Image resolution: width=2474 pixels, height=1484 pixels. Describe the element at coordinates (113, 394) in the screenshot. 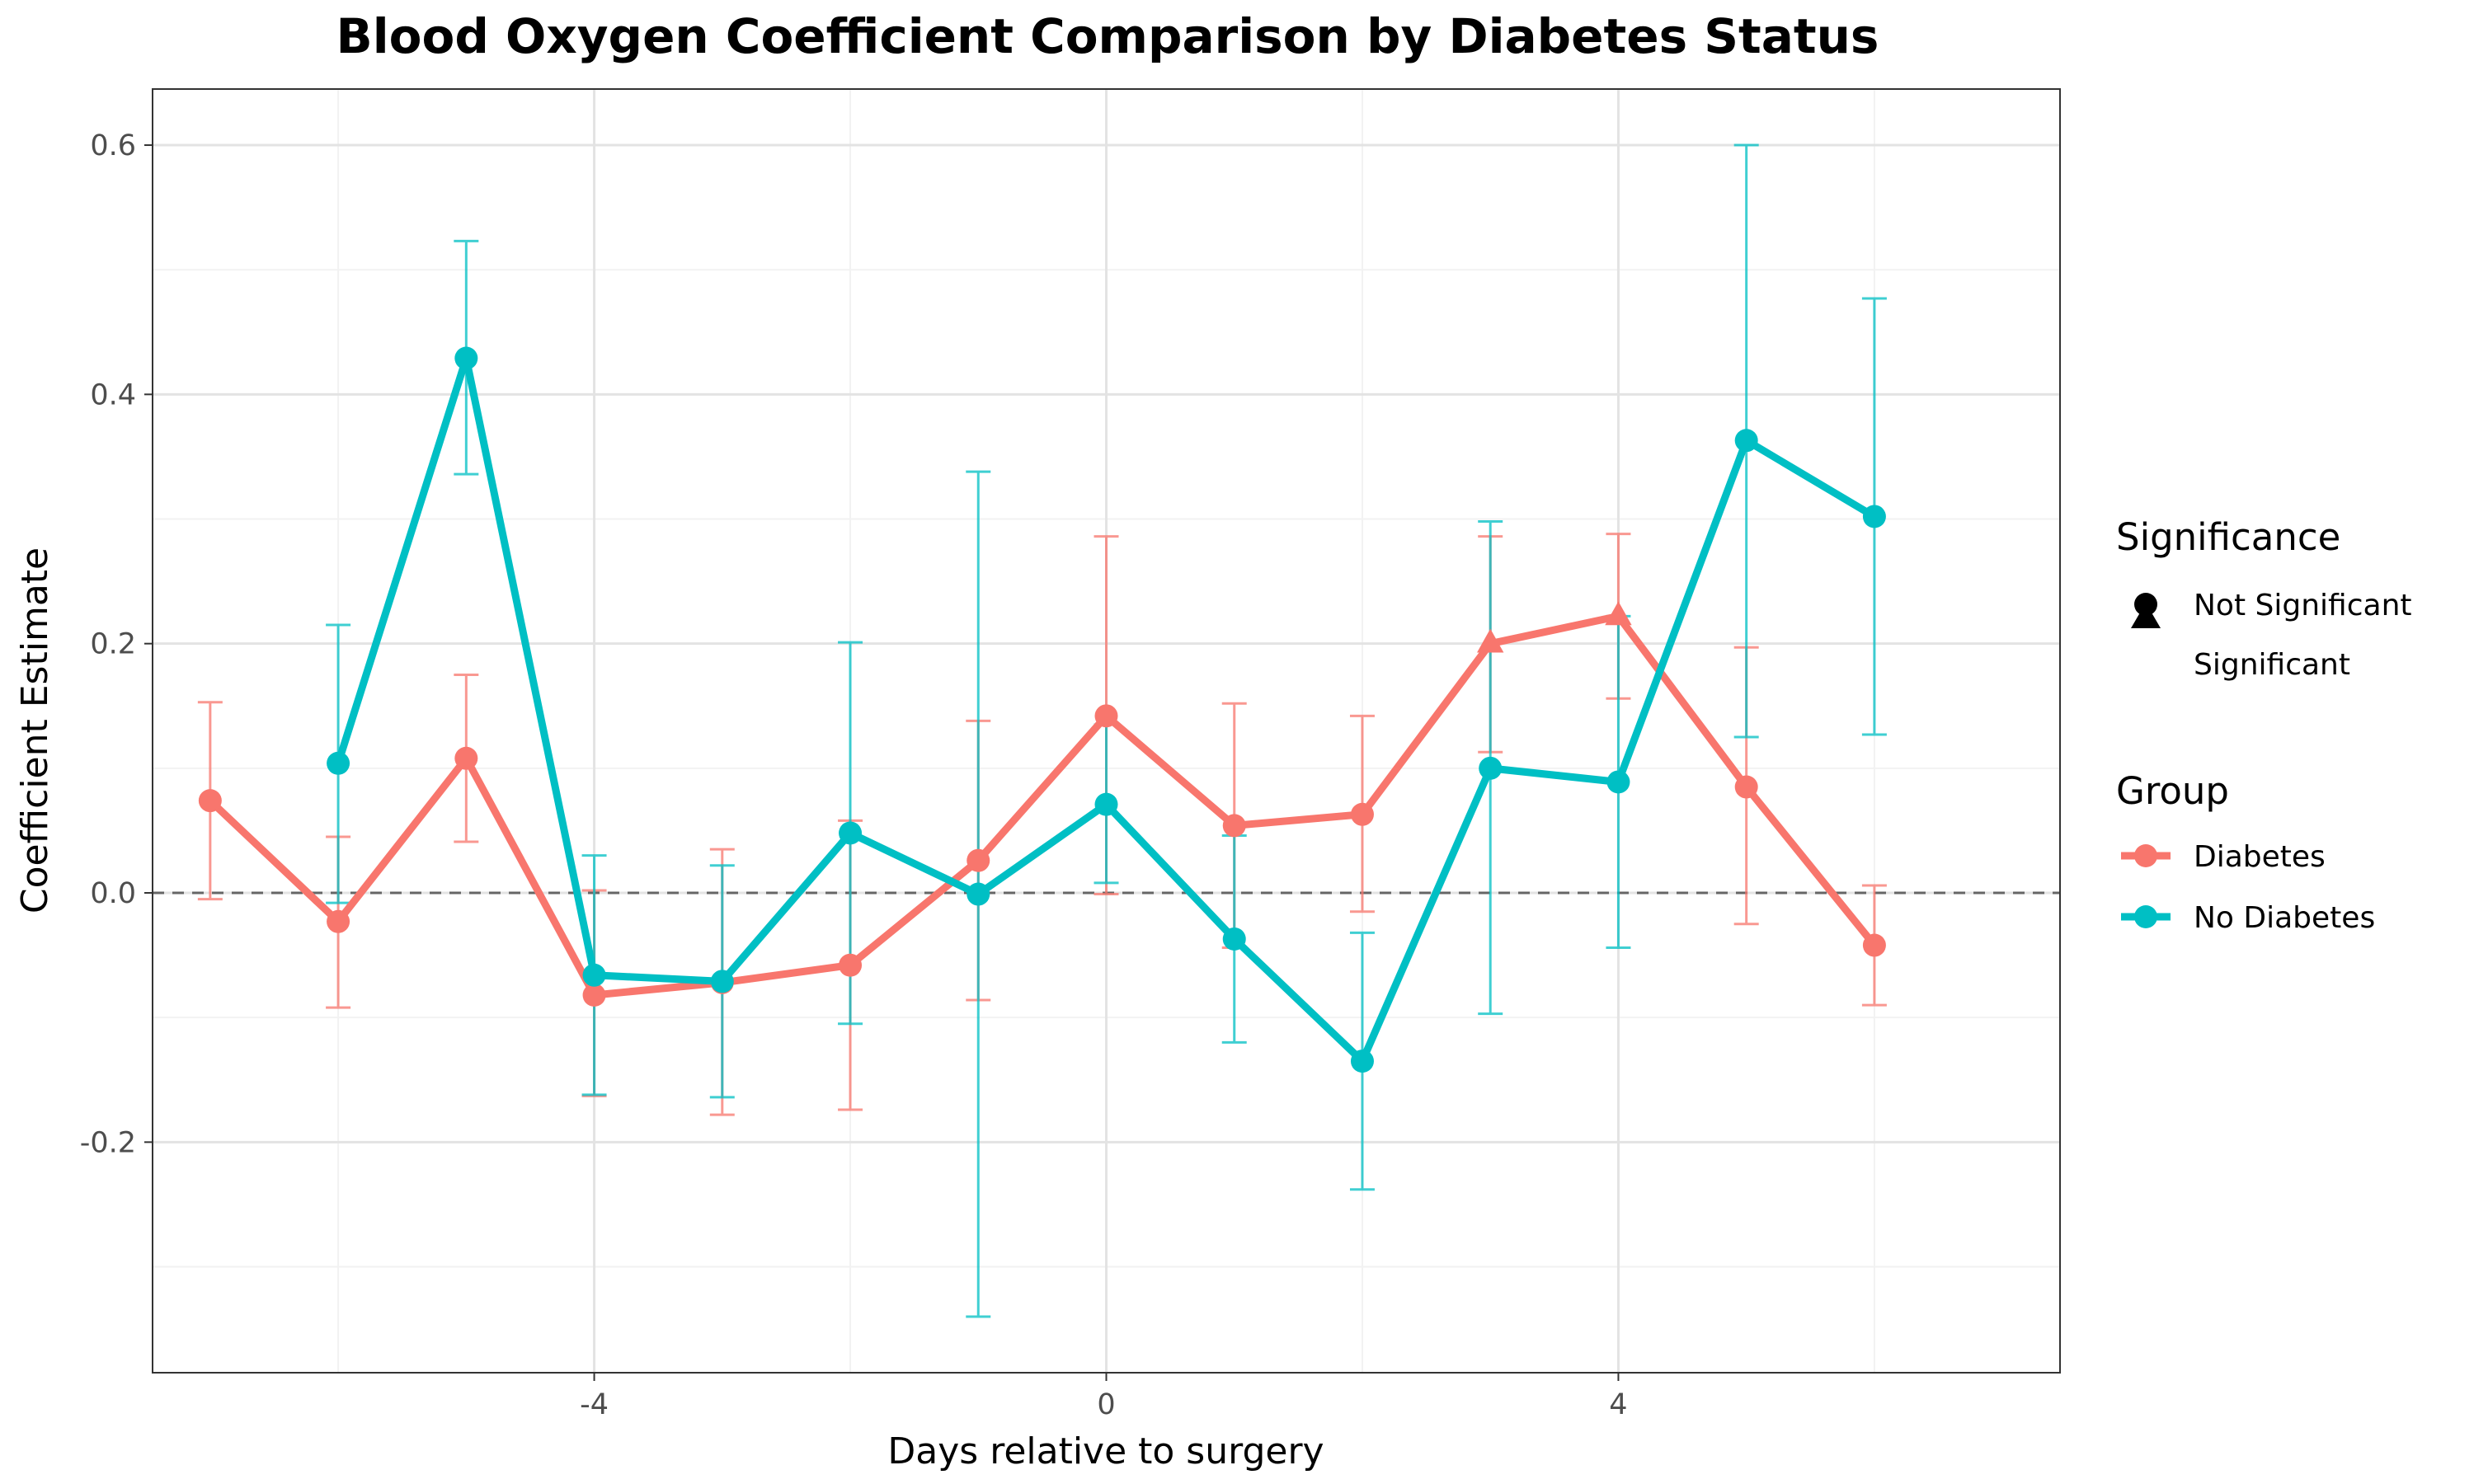

I see `y-tick-label: 0.4` at that location.